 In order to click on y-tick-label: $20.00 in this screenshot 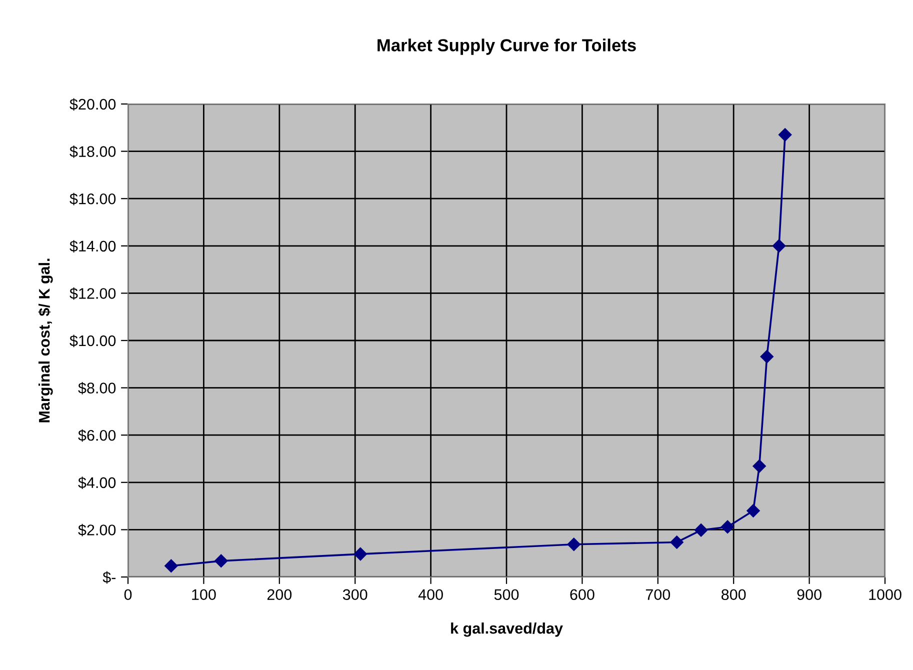, I will do `click(93, 104)`.